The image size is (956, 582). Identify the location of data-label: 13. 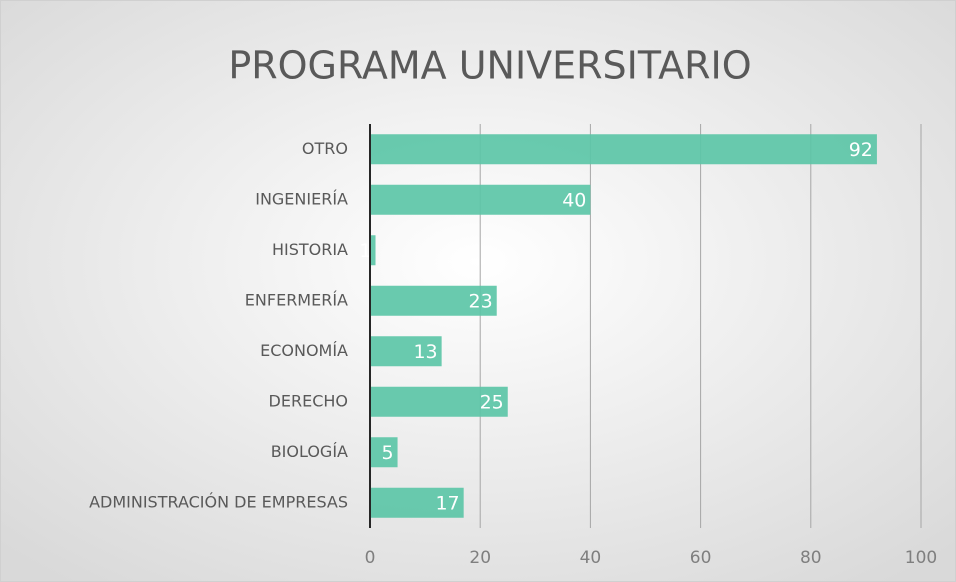
(425, 352).